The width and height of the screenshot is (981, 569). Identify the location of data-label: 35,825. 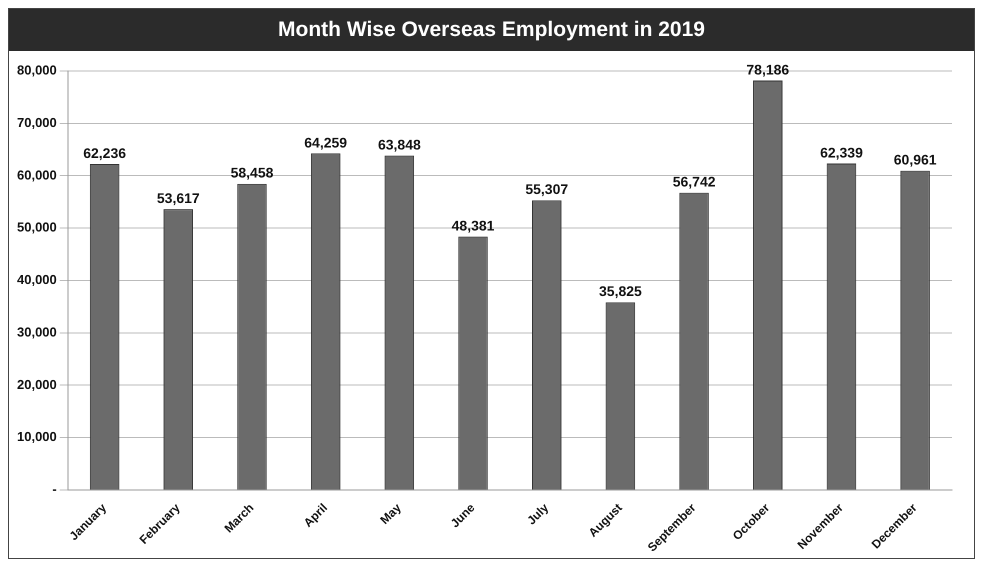
(620, 291).